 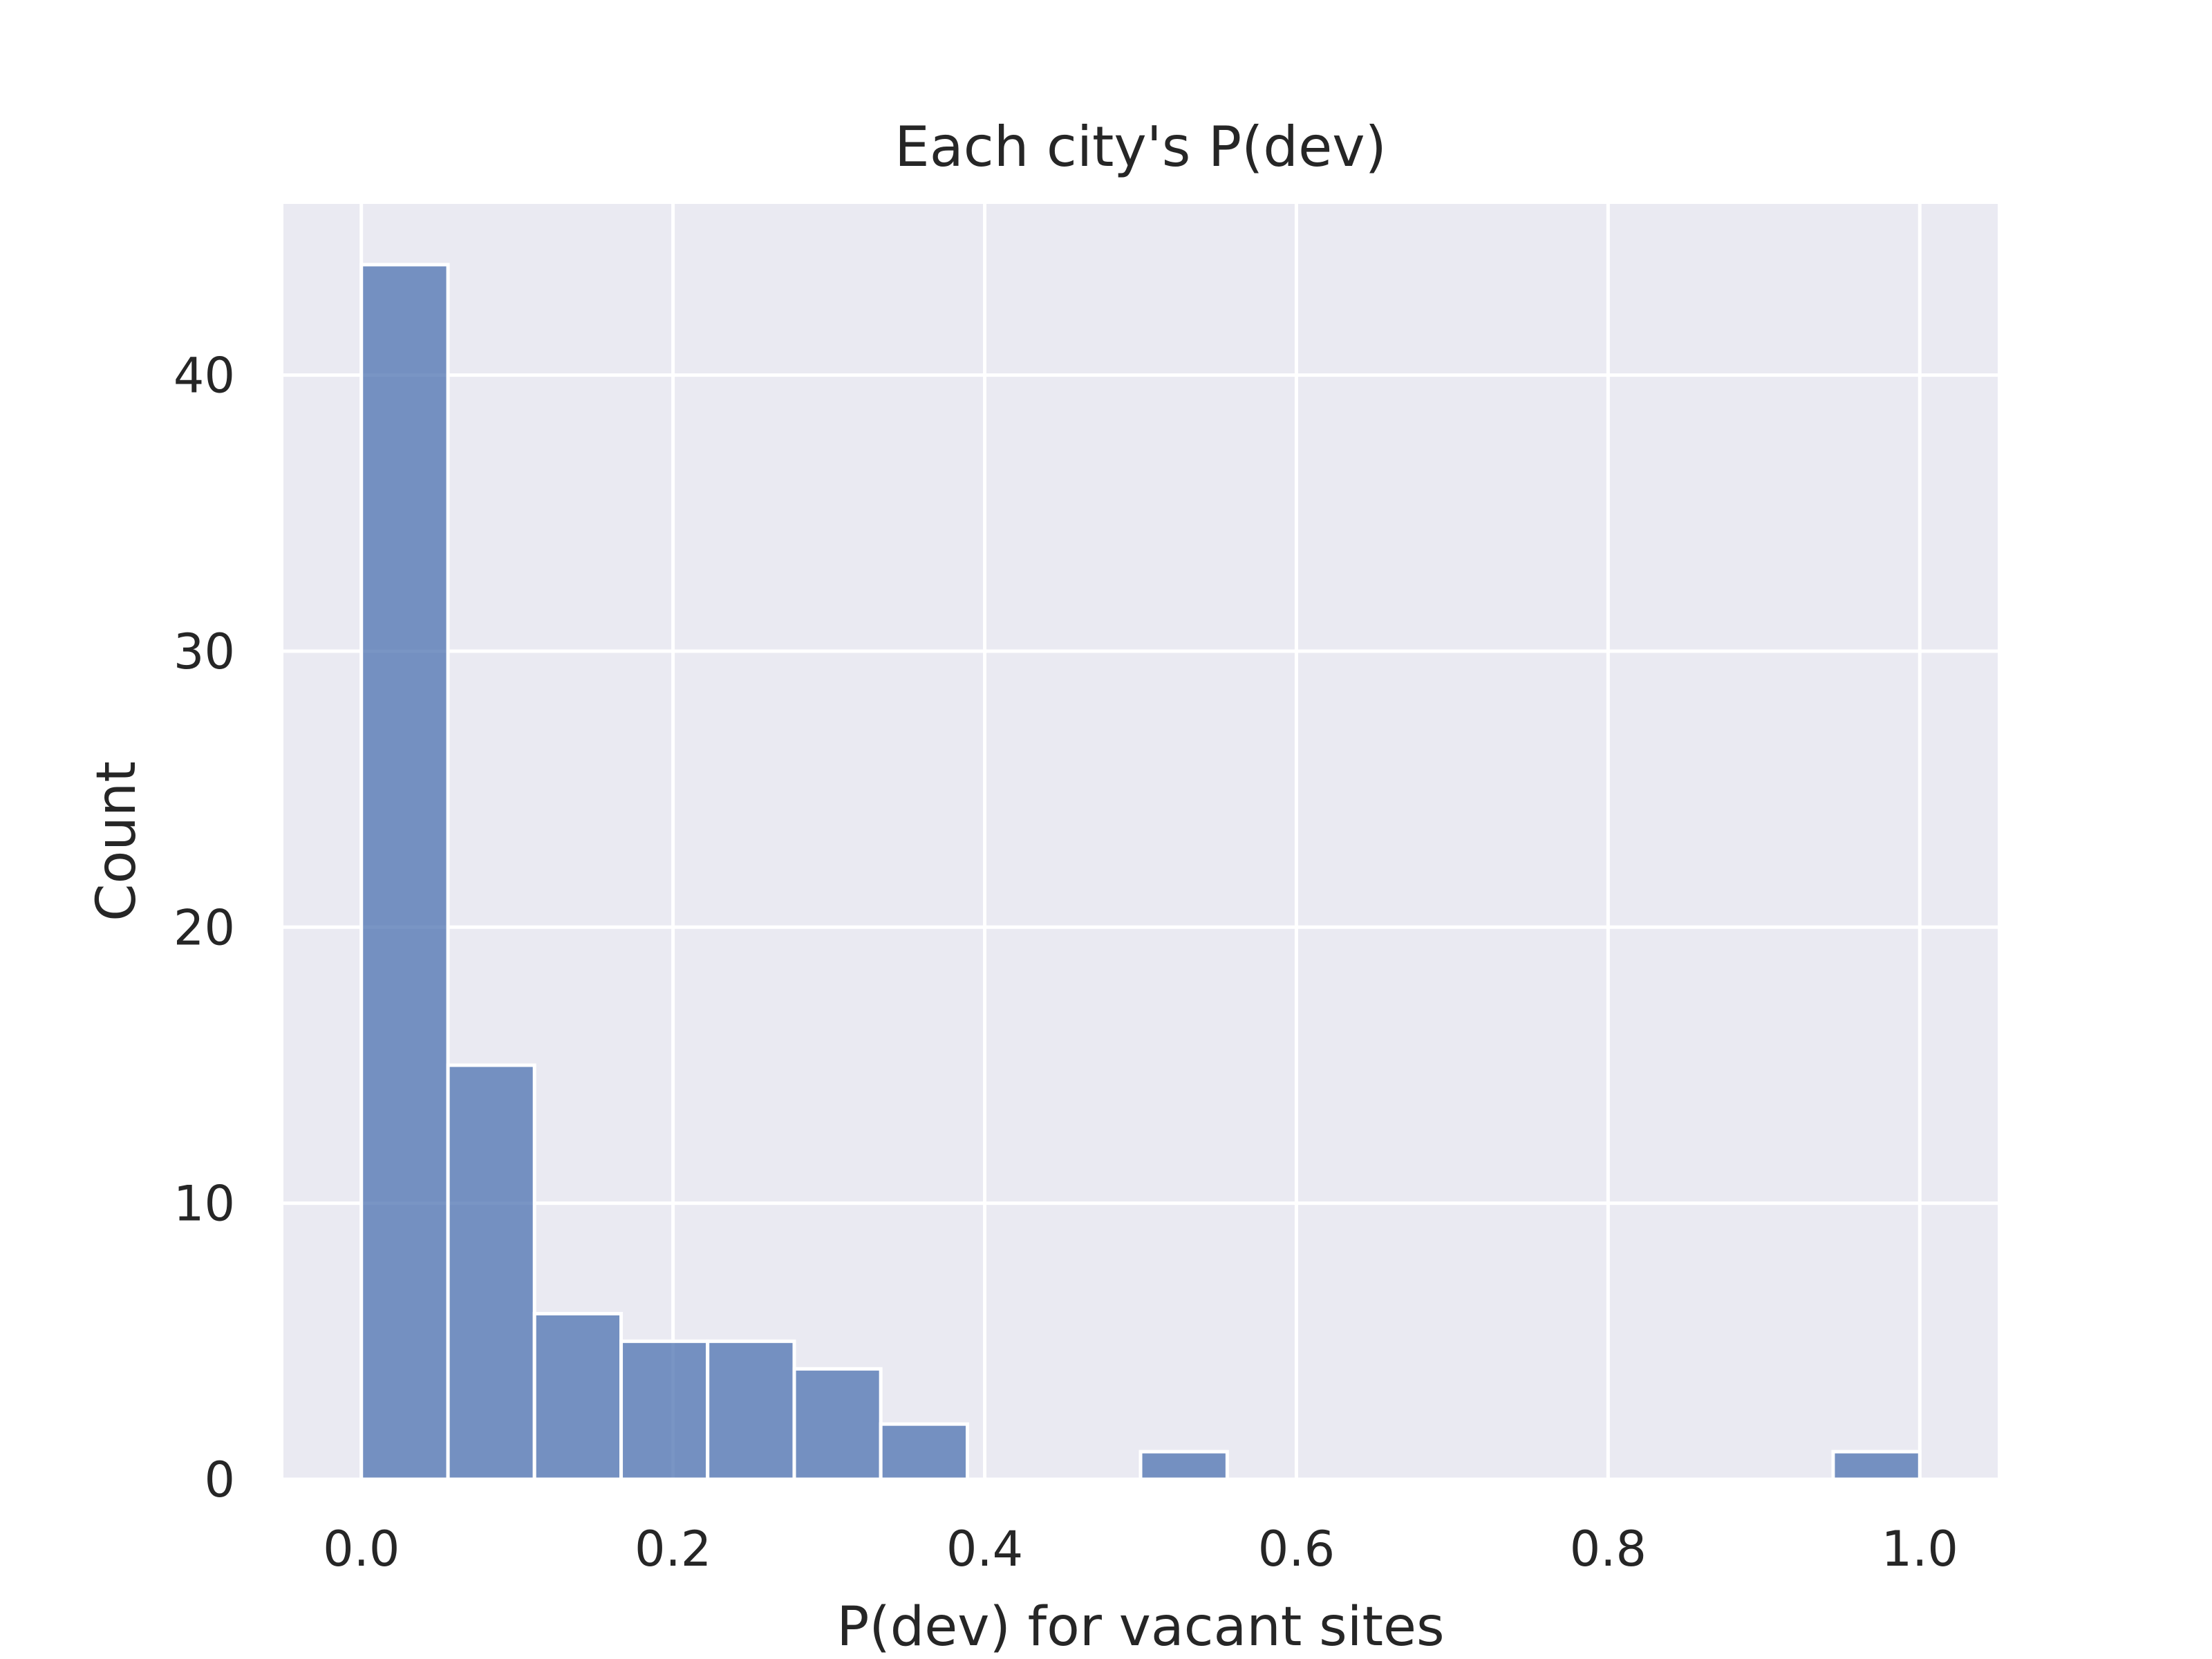 What do you see at coordinates (673, 1549) in the screenshot?
I see `x-tick-label: 0.2` at bounding box center [673, 1549].